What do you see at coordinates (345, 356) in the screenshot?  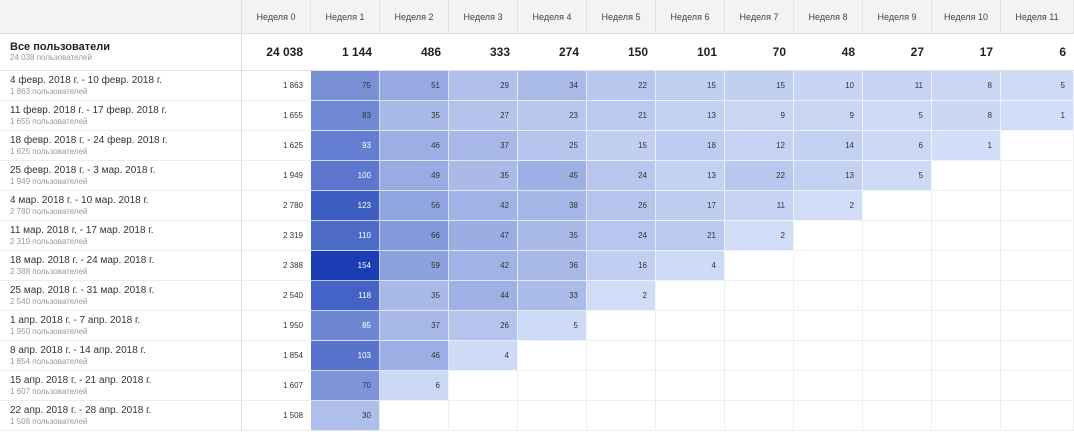 I see `retention-cell: 103` at bounding box center [345, 356].